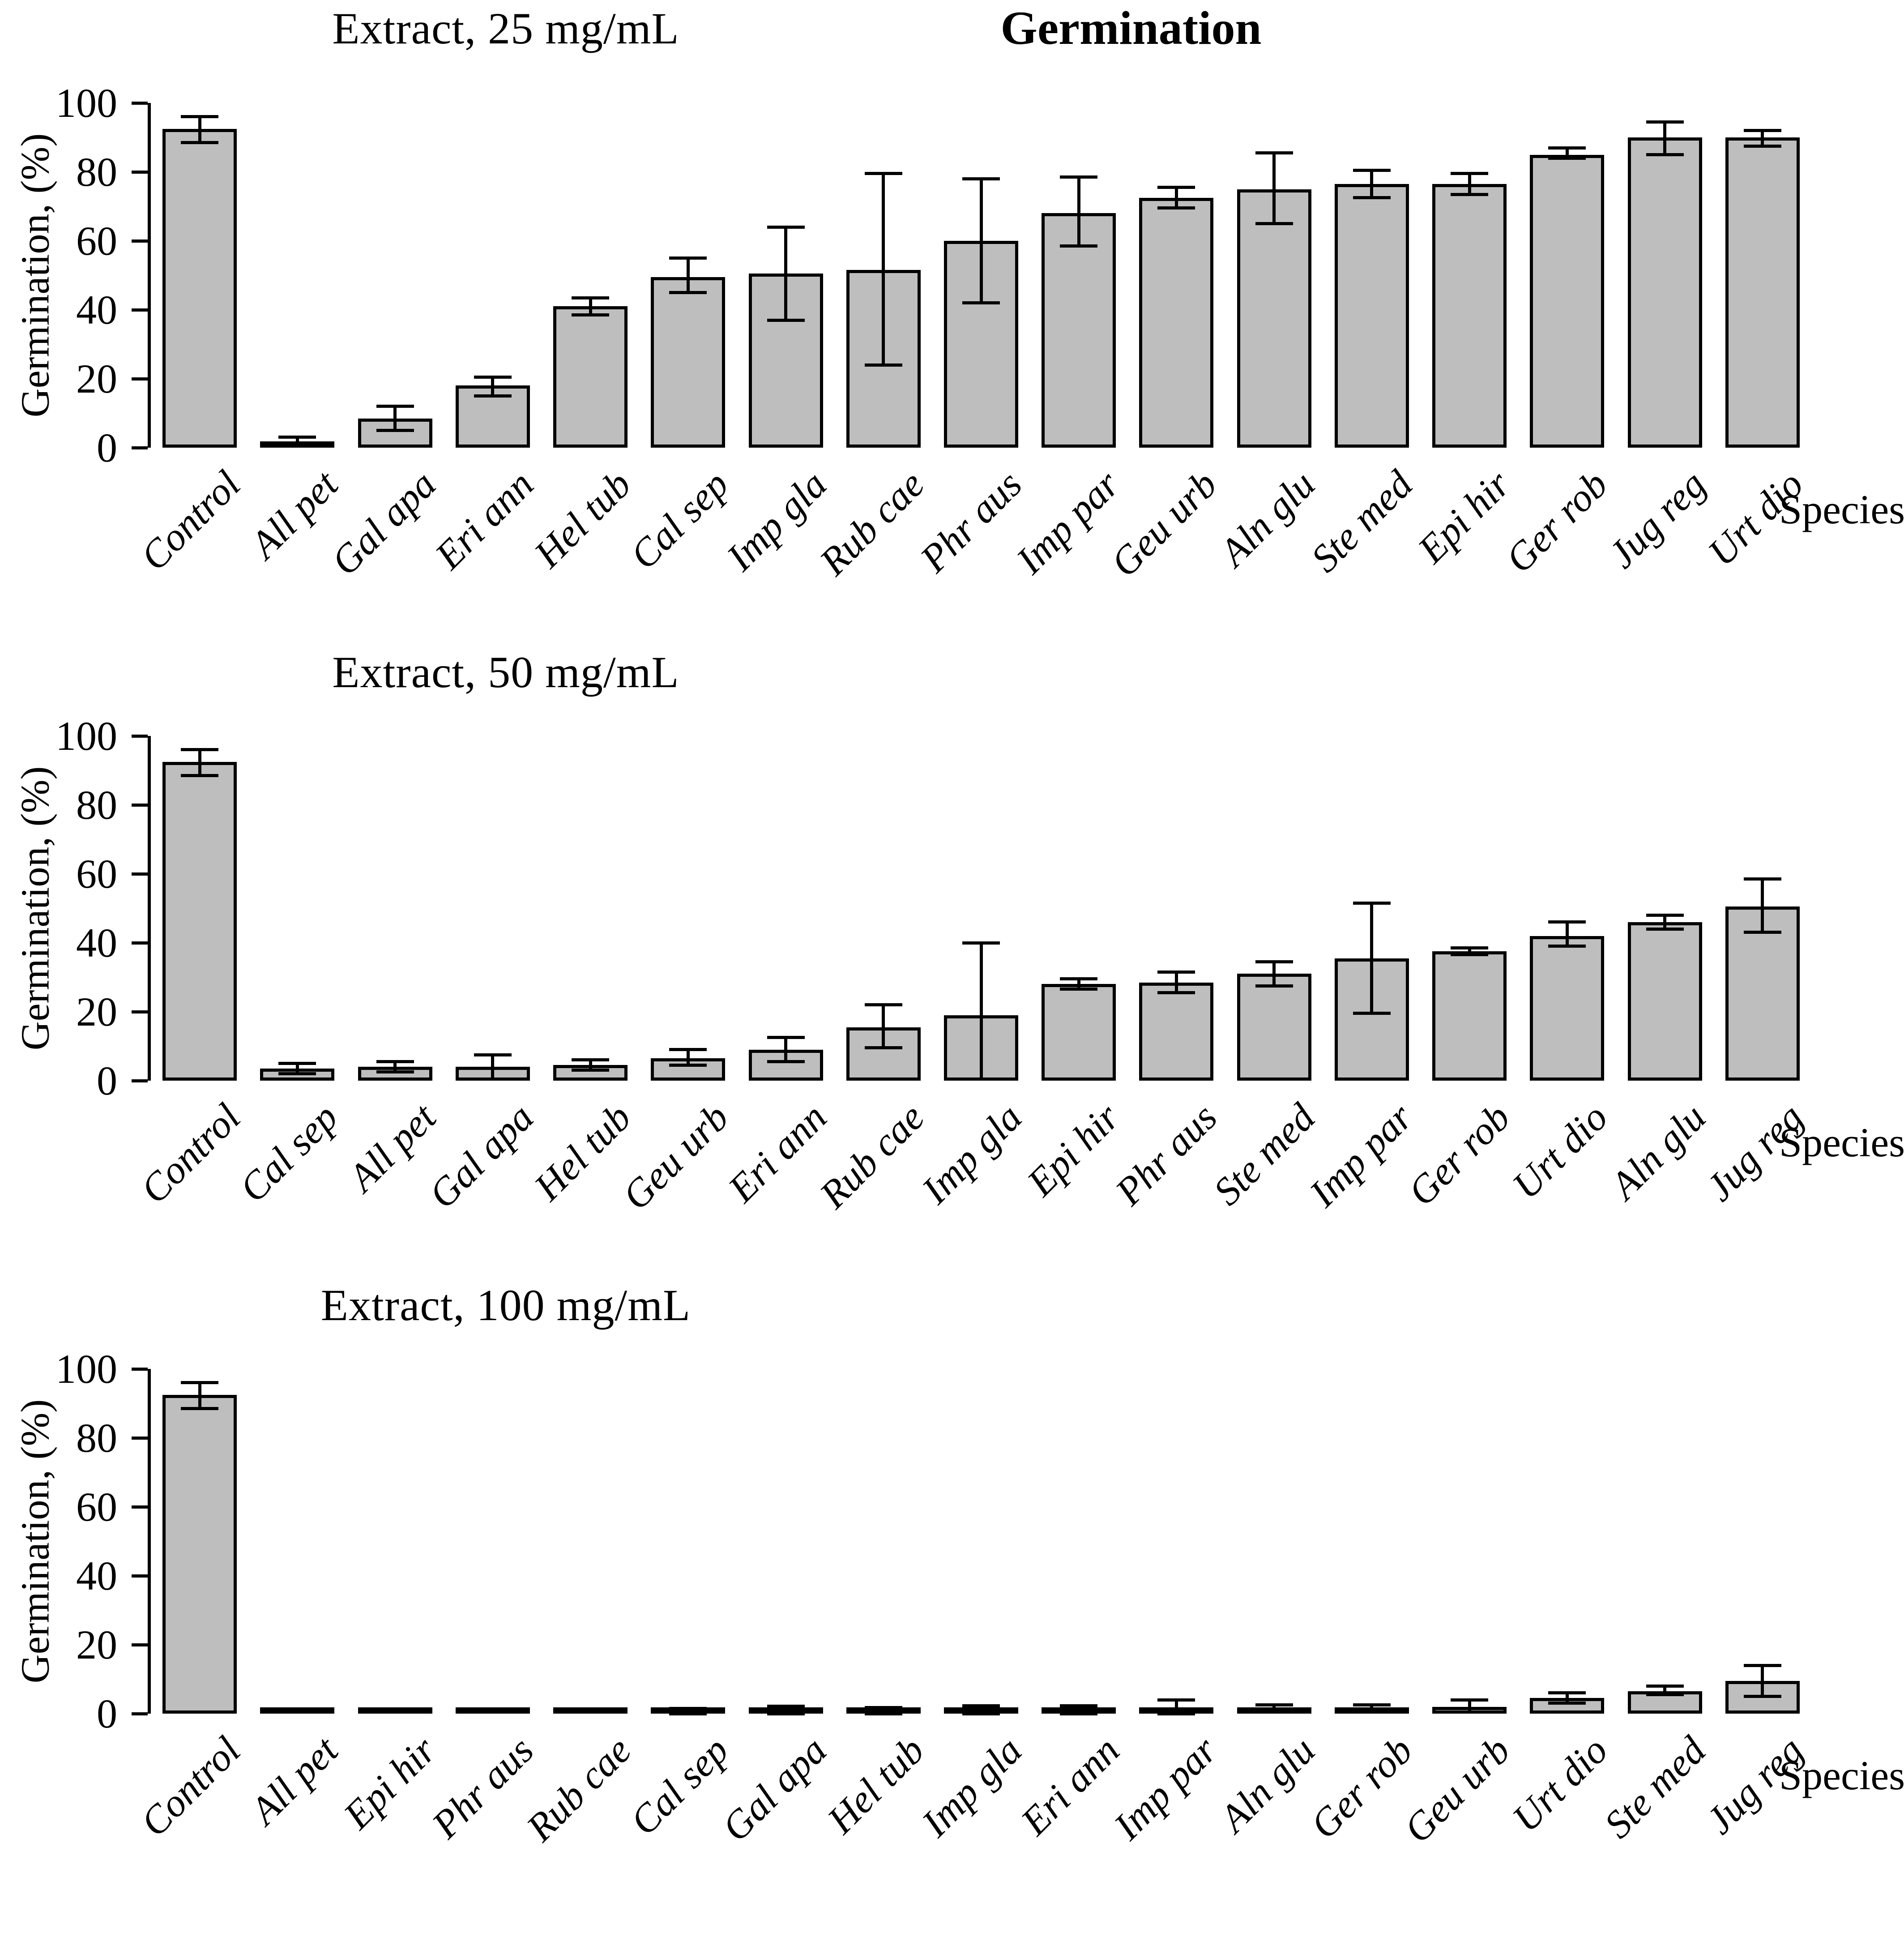 The height and width of the screenshot is (1937, 1904). Describe the element at coordinates (1079, 1032) in the screenshot. I see `bar-epi-hir` at that location.